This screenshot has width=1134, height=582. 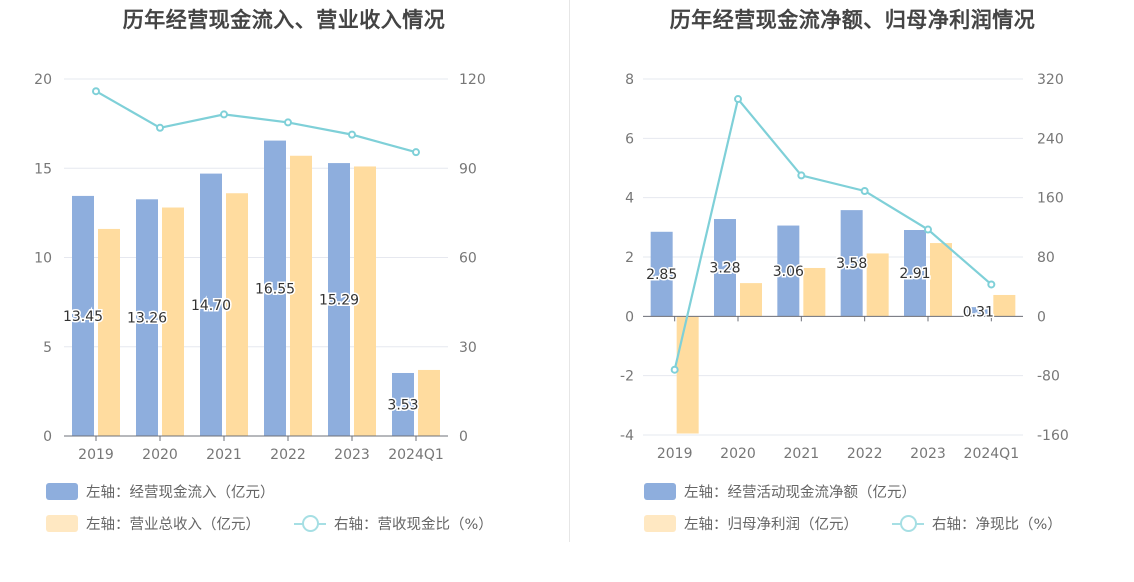 What do you see at coordinates (211, 306) in the screenshot?
I see `bar-data-label: 14.70` at bounding box center [211, 306].